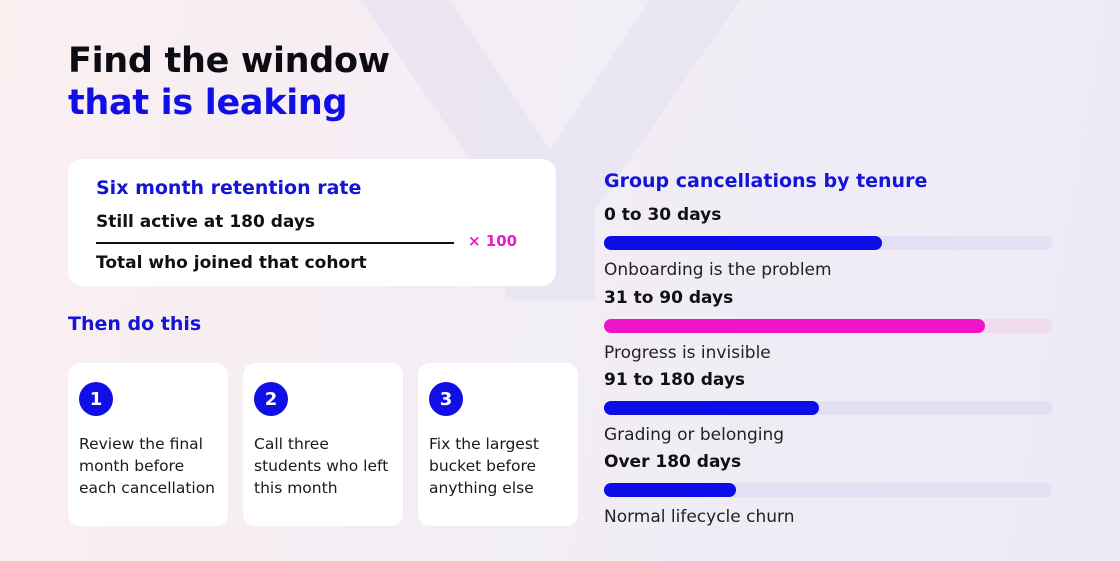 This screenshot has width=1120, height=561. I want to click on bucket-label: 31 to 90 days, so click(669, 298).